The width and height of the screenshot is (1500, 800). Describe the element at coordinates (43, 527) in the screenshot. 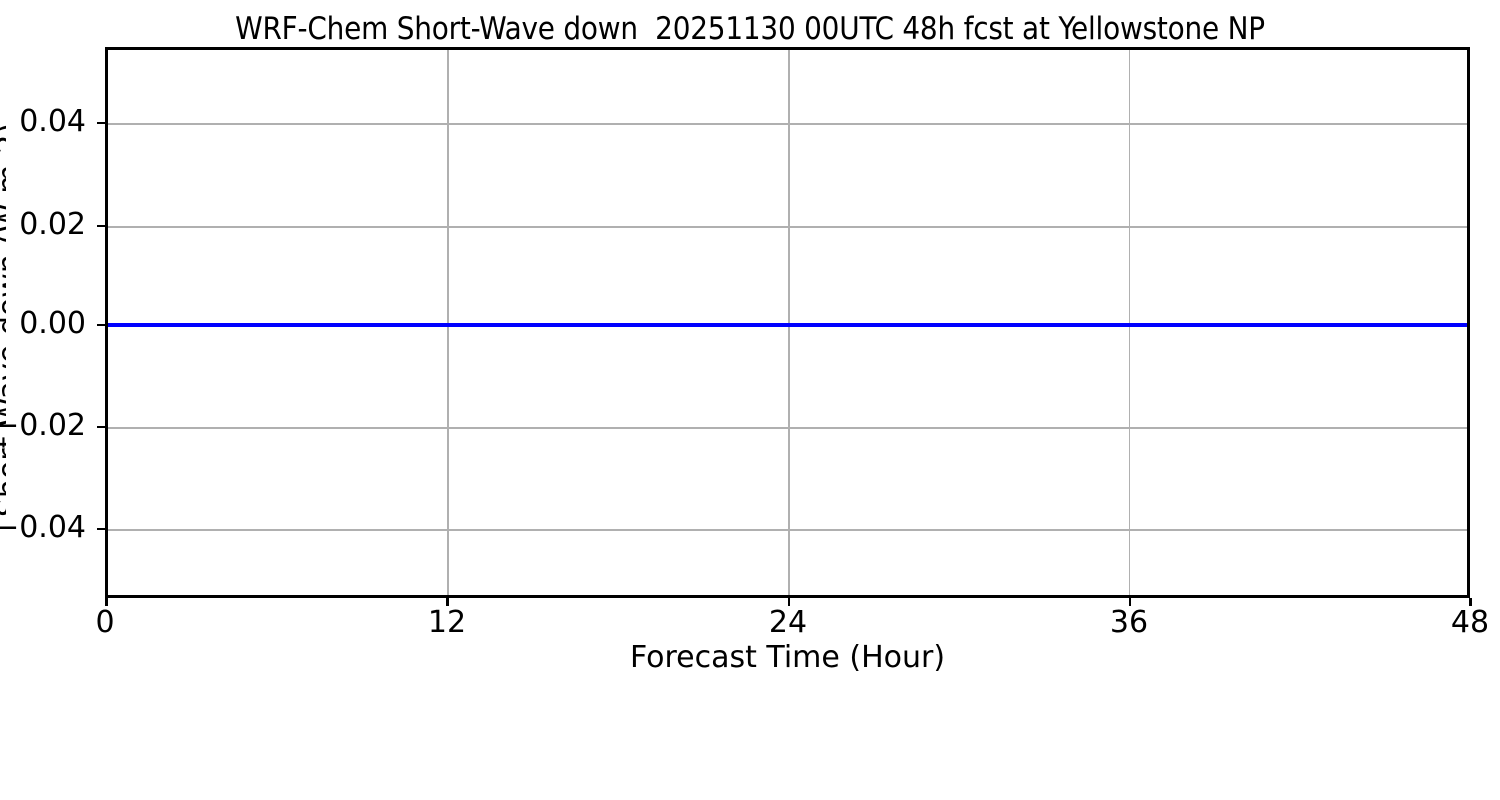

I see `y-tick-label: −0.04` at that location.